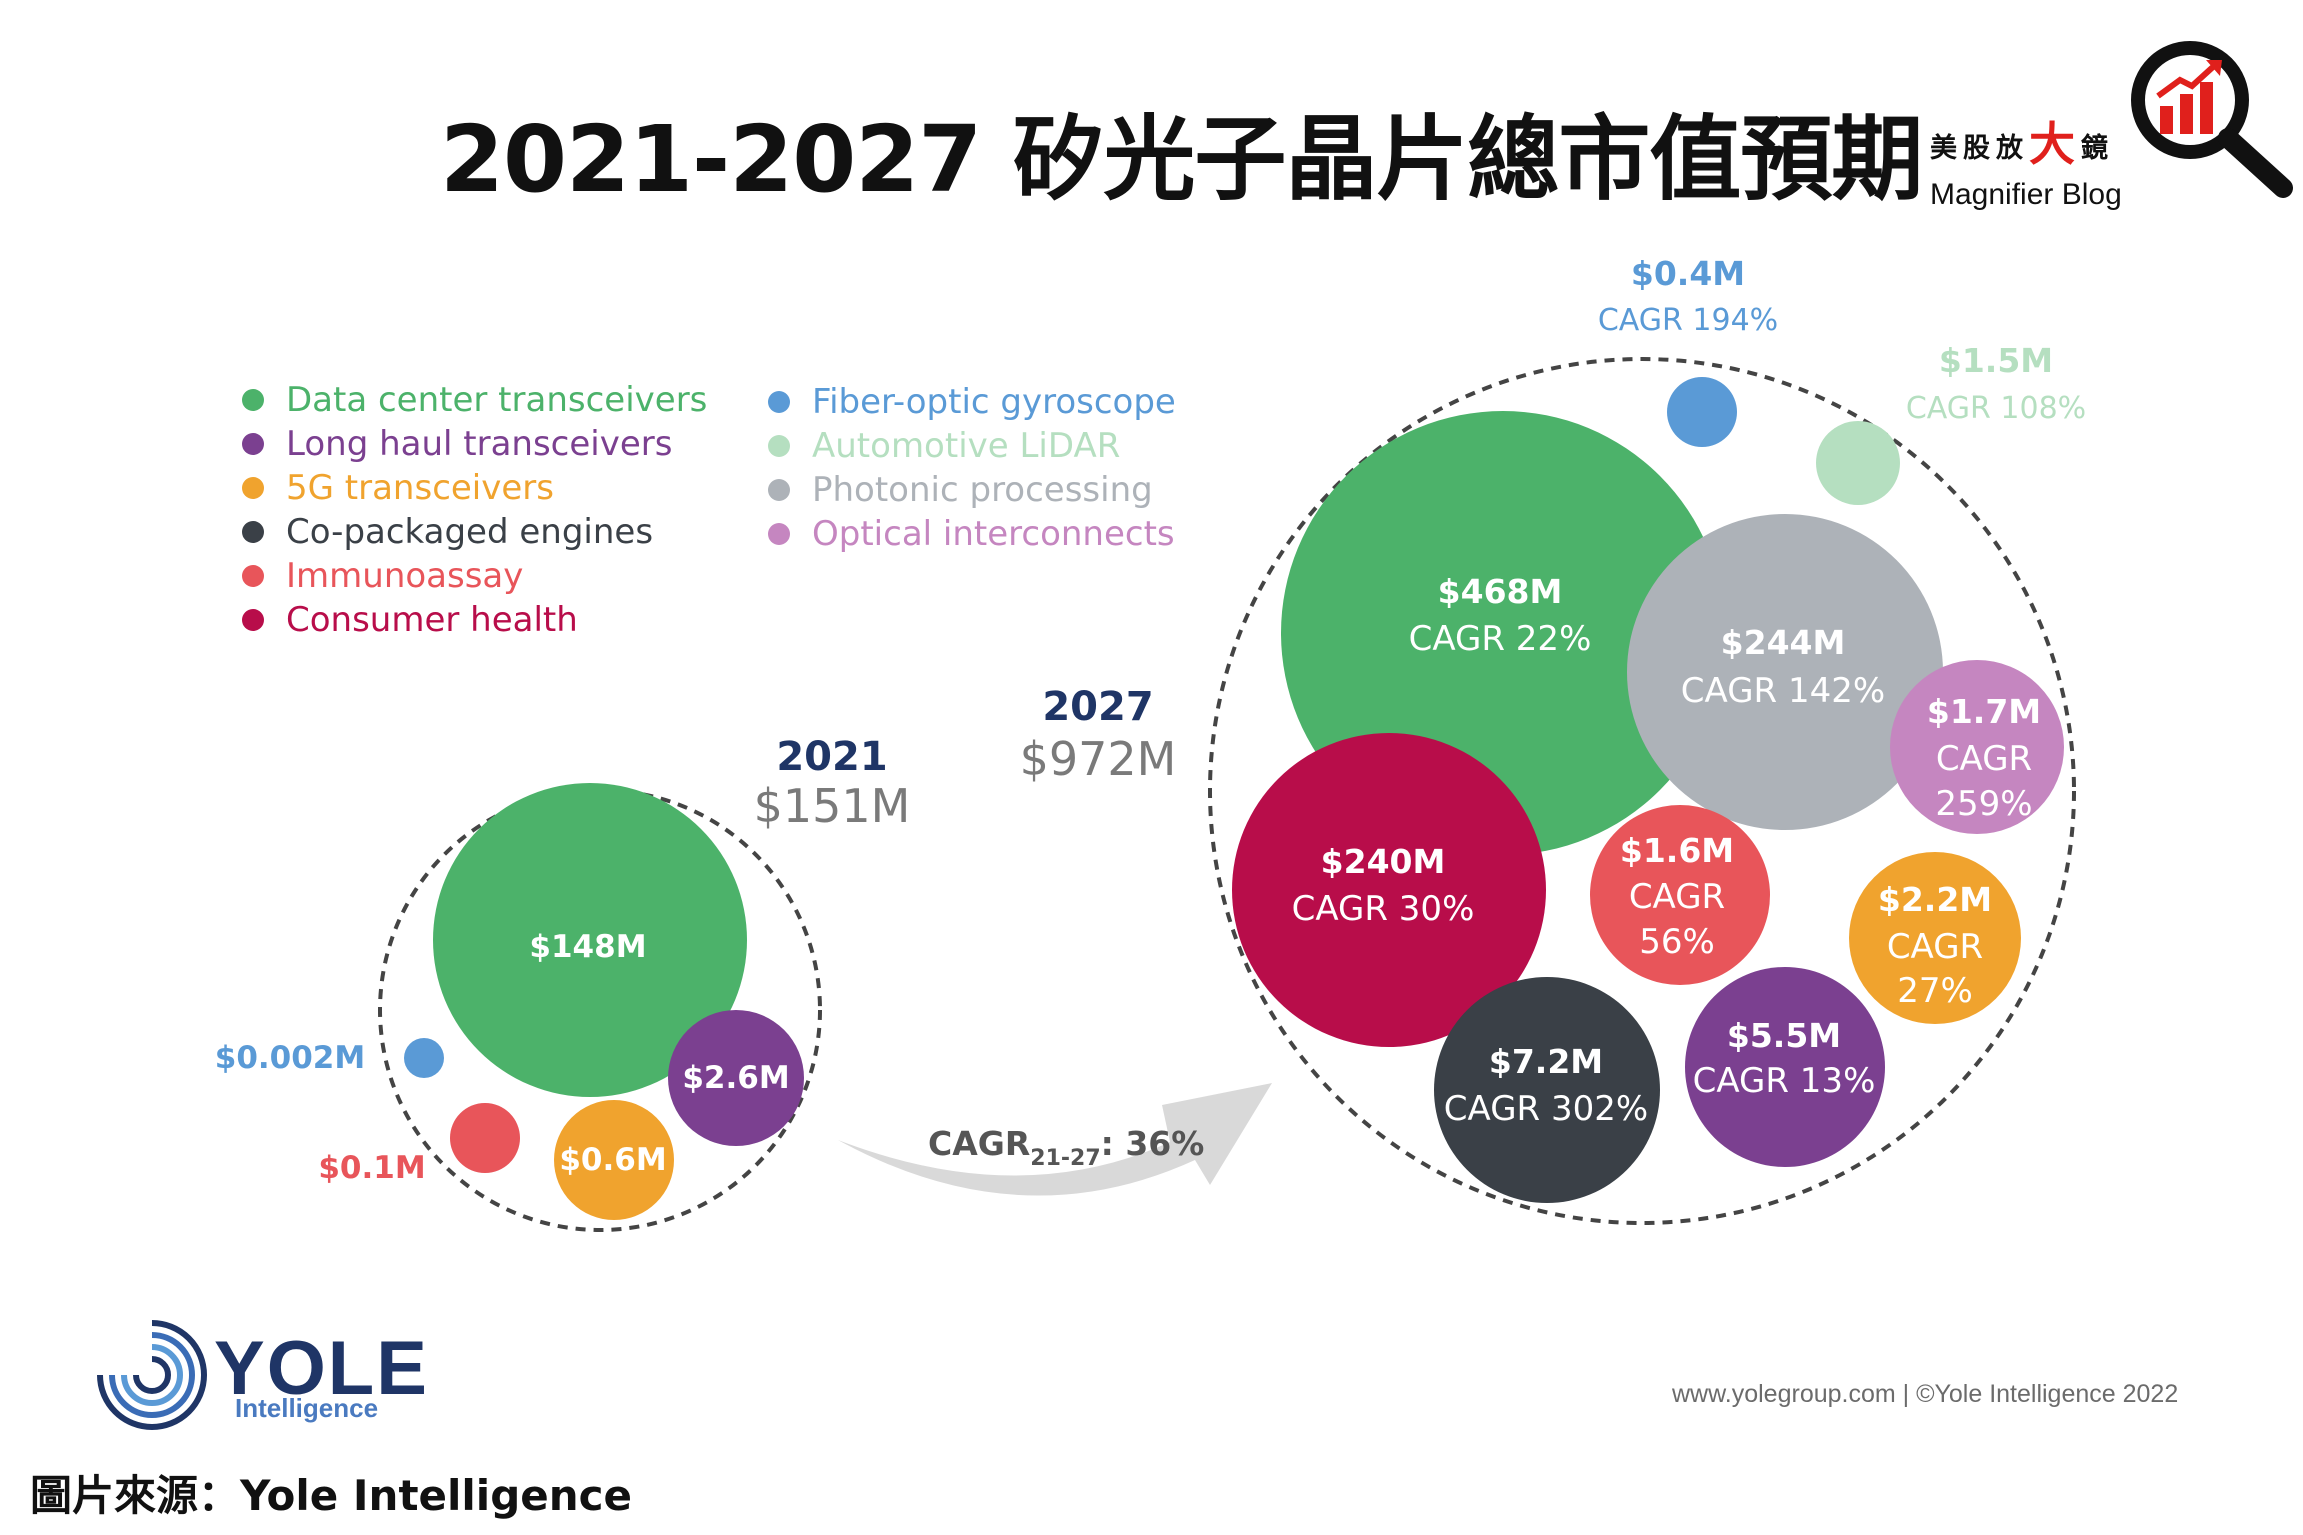  Describe the element at coordinates (1783, 642) in the screenshot. I see `bubble-label-2027: $244M` at that location.